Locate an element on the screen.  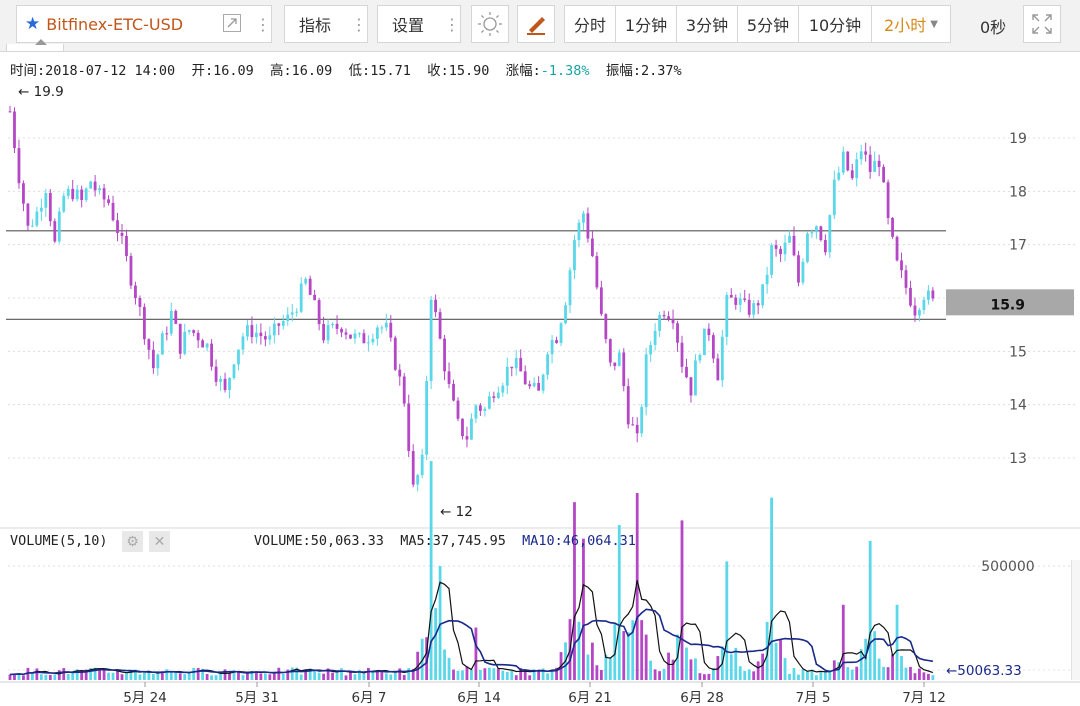
indicators-label: 指标 is located at coordinates (314, 25).